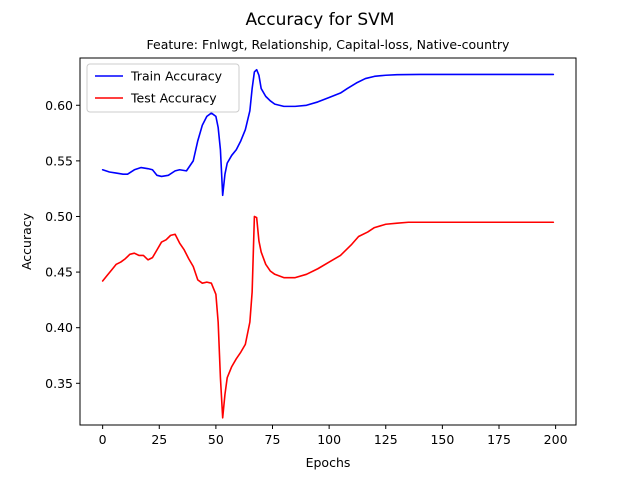 Image resolution: width=640 pixels, height=480 pixels. Describe the element at coordinates (26, 241) in the screenshot. I see `y-axis-label: Accuracy` at that location.